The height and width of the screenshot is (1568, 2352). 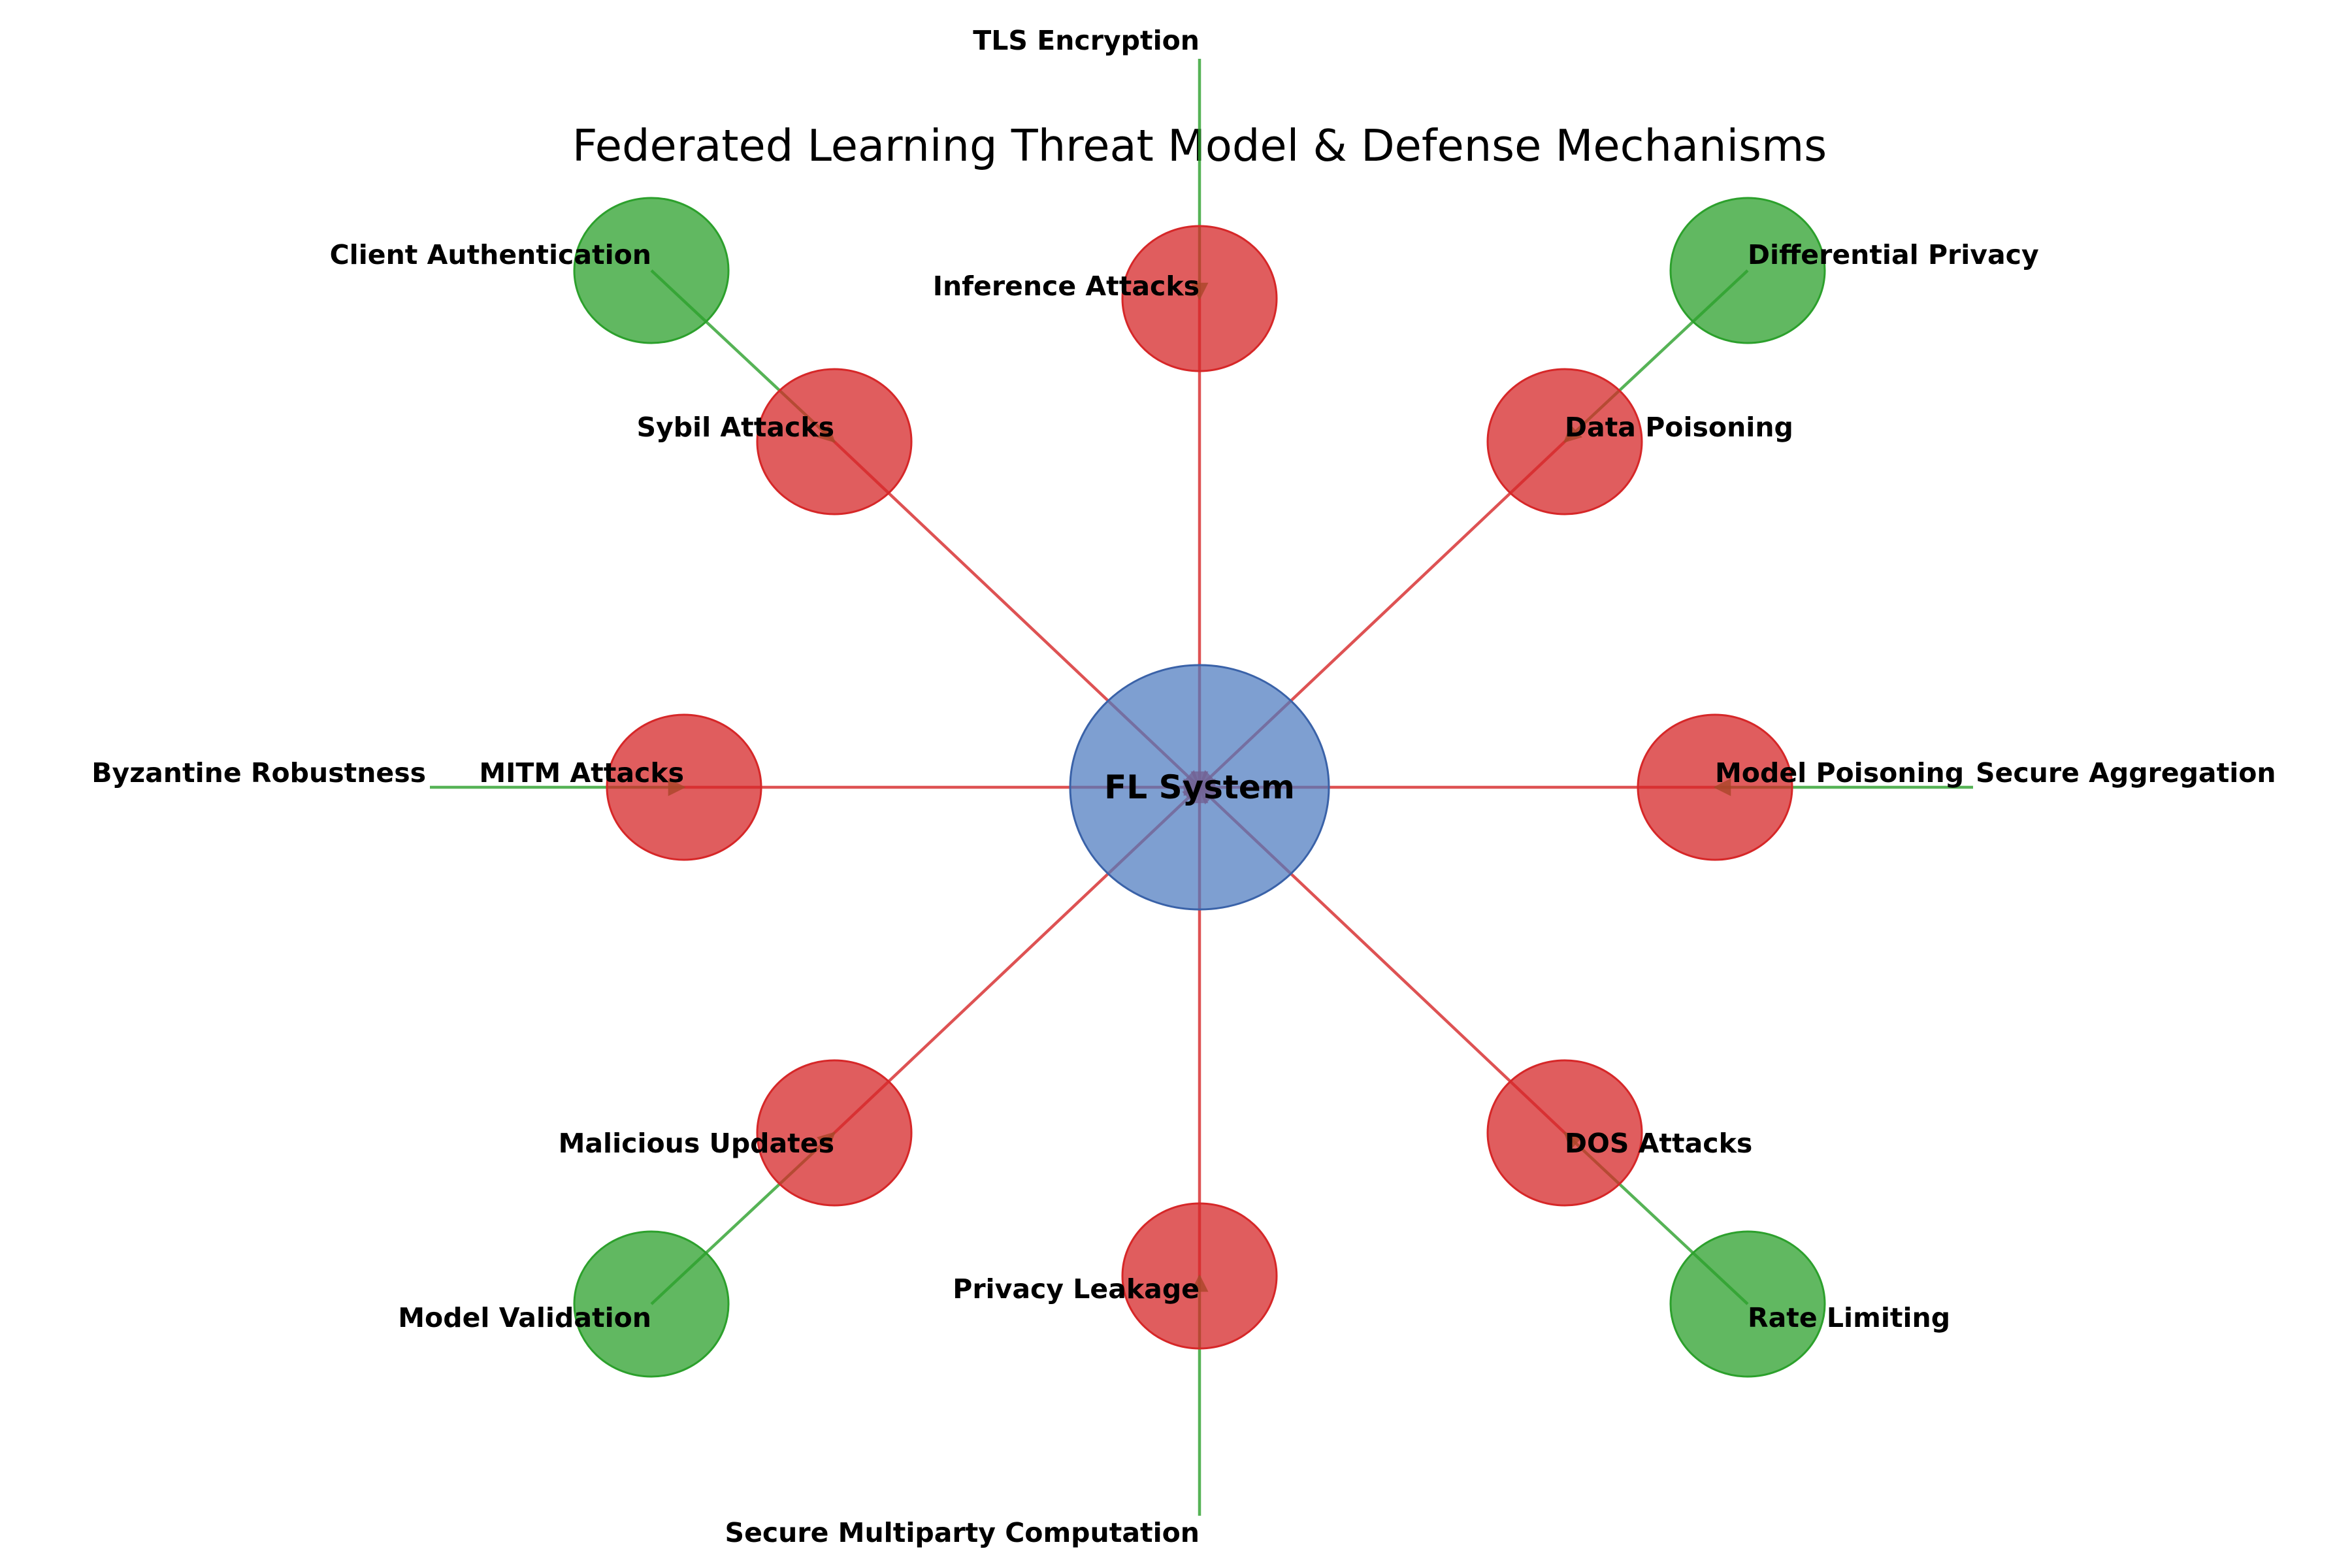 What do you see at coordinates (581, 773) in the screenshot?
I see `threat-label-mitm: MITM Attacks` at bounding box center [581, 773].